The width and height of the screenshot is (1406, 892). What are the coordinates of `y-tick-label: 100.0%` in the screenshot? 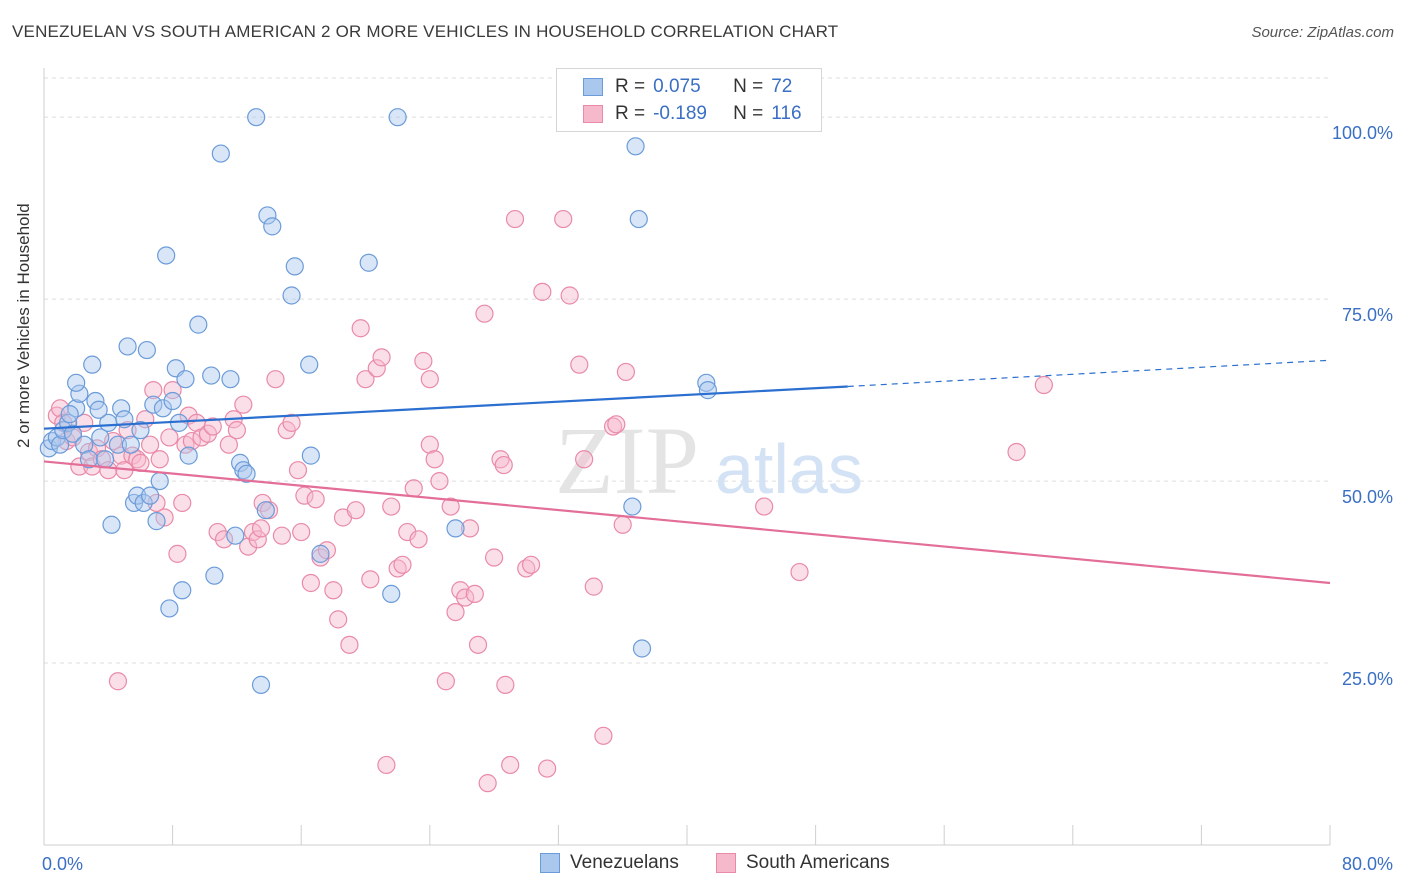 It's located at (1362, 133).